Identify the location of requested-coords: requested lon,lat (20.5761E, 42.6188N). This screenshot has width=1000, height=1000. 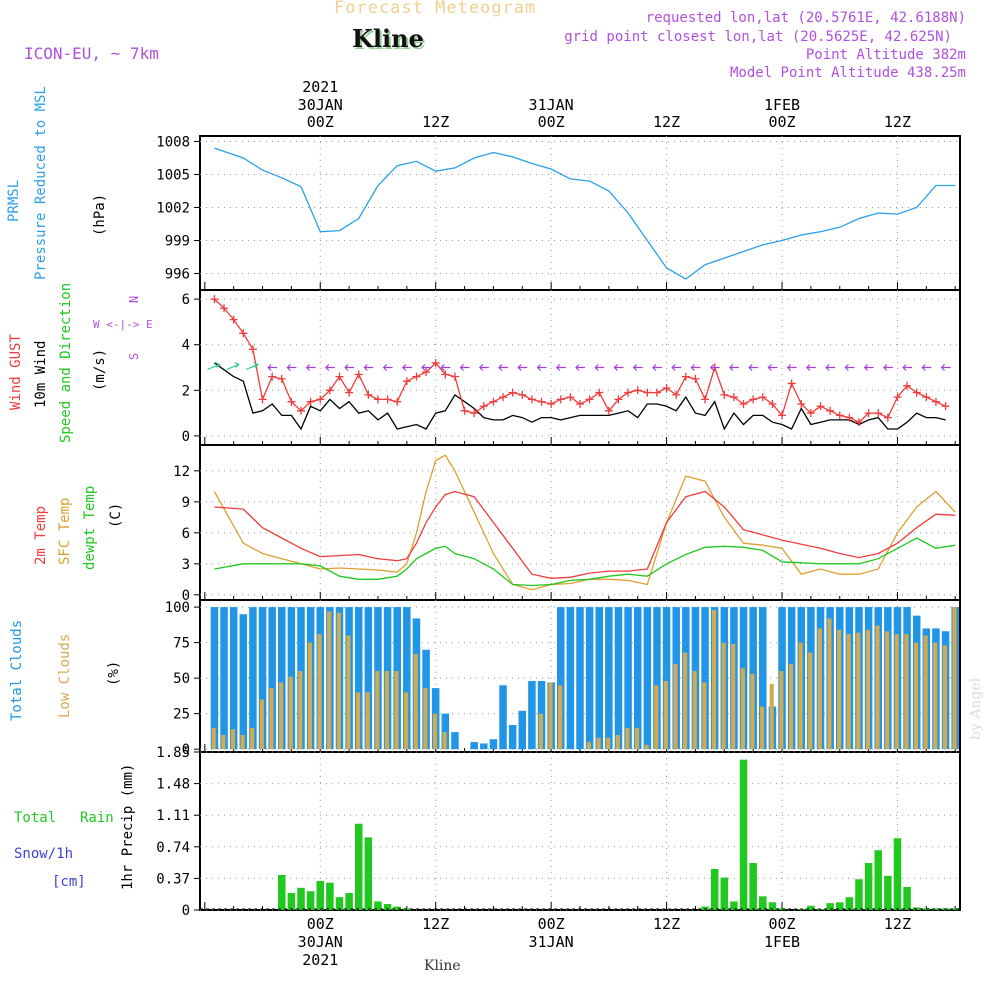
(805, 18).